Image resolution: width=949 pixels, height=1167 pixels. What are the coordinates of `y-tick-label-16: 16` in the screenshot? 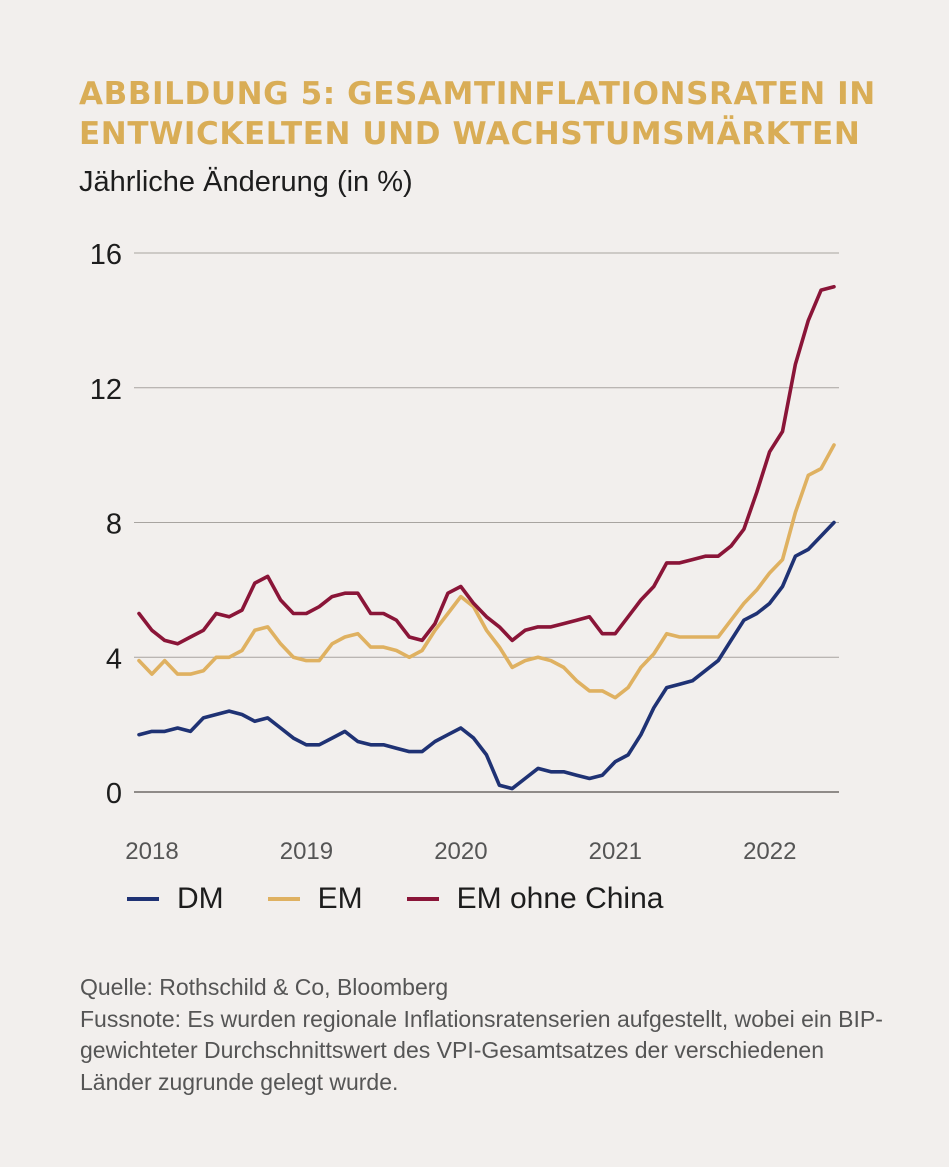 It's located at (106, 255).